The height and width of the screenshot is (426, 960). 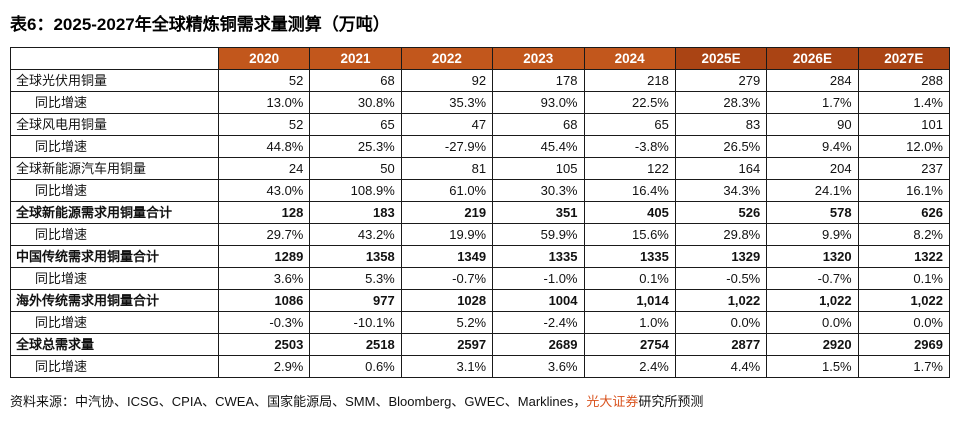 What do you see at coordinates (812, 366) in the screenshot?
I see `value-cell: 1.5%` at bounding box center [812, 366].